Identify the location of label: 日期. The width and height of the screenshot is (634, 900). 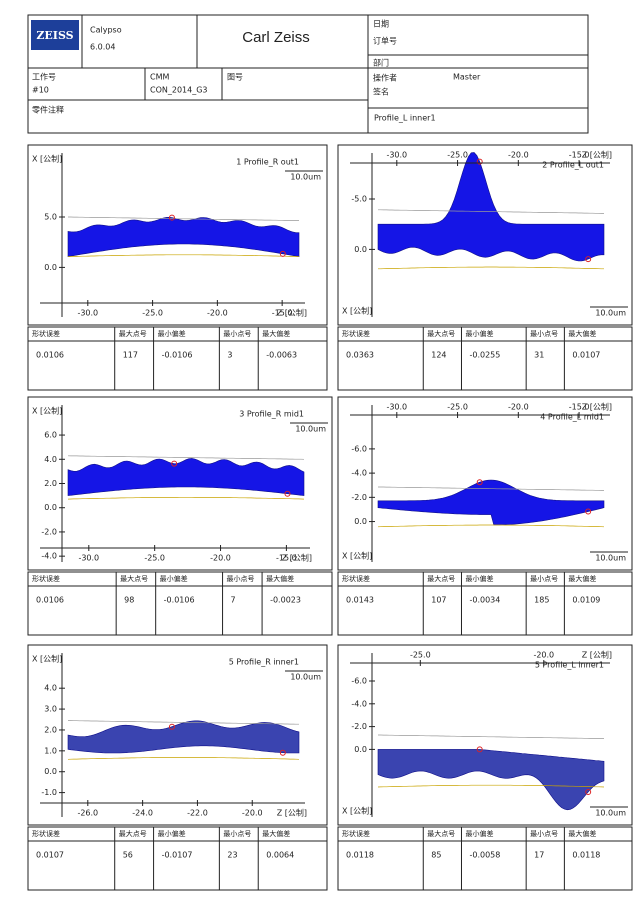
(381, 24).